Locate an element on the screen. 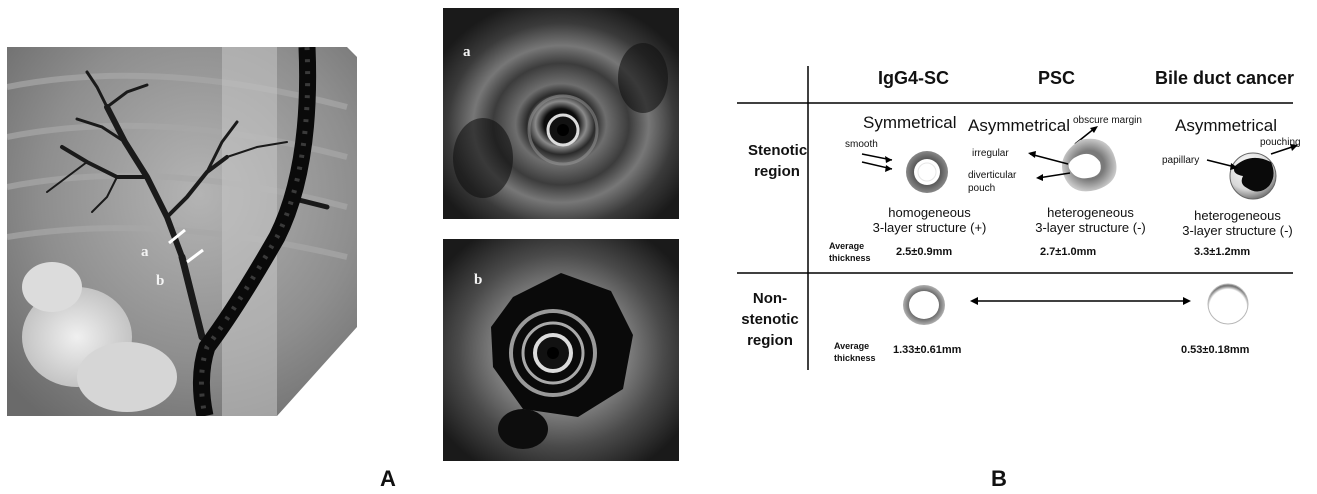  cancer-desc-line2: 3-layer structure (-) is located at coordinates (1237, 230).